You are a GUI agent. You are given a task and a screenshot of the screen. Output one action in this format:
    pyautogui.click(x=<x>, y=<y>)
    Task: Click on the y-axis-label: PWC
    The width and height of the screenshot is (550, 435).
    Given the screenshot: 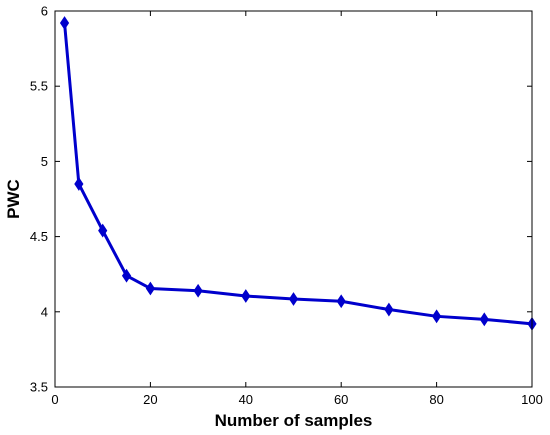 What is the action you would take?
    pyautogui.click(x=13, y=199)
    